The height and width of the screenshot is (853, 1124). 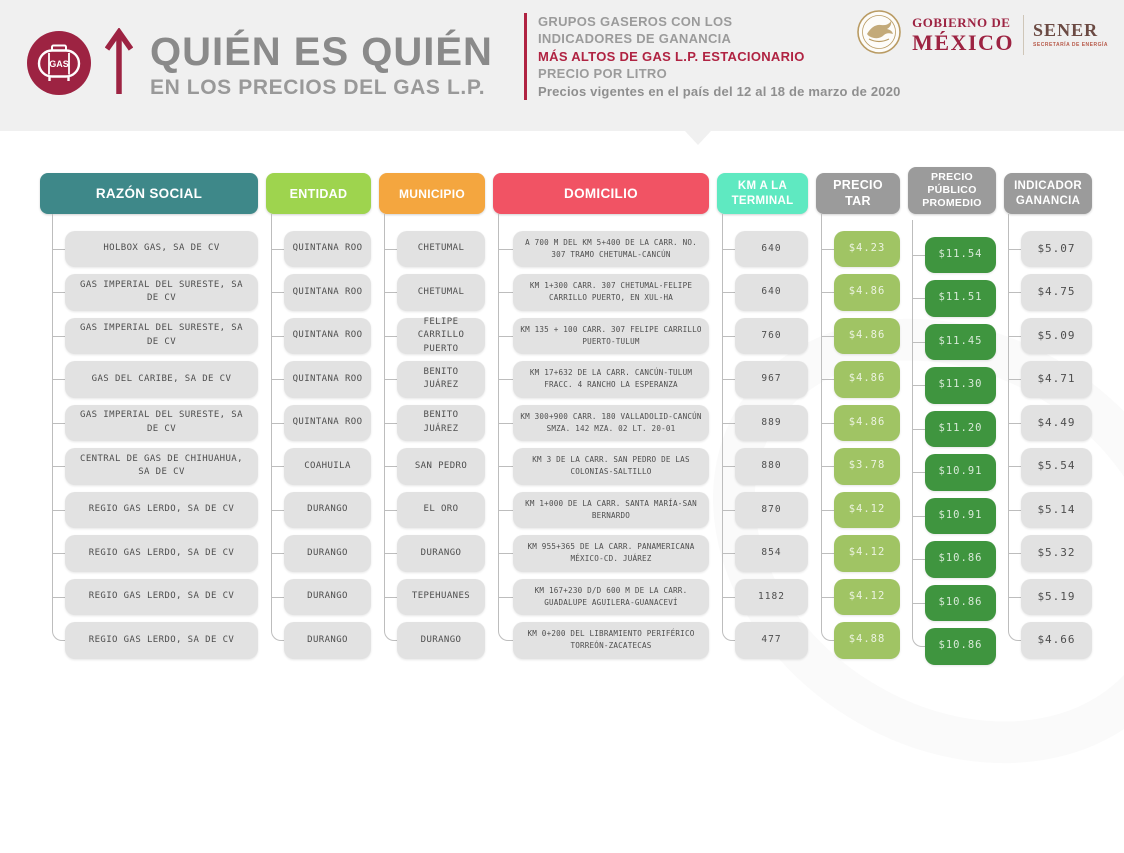 What do you see at coordinates (1056, 292) in the screenshot?
I see `cell-ind: $4.75` at bounding box center [1056, 292].